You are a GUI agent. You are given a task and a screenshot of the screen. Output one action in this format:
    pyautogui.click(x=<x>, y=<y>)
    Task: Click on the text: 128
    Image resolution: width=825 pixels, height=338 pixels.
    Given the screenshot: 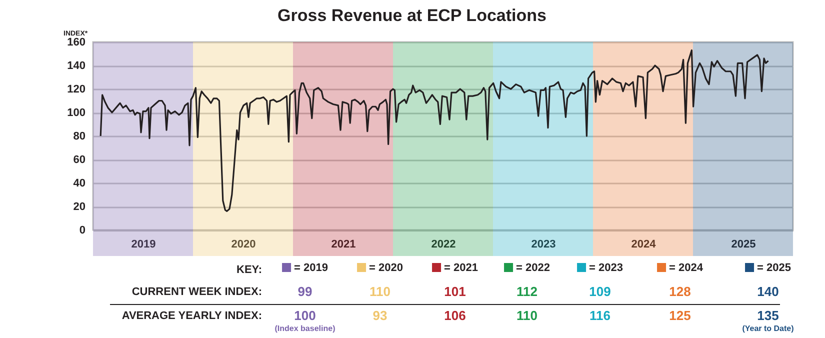 What is the action you would take?
    pyautogui.click(x=680, y=291)
    